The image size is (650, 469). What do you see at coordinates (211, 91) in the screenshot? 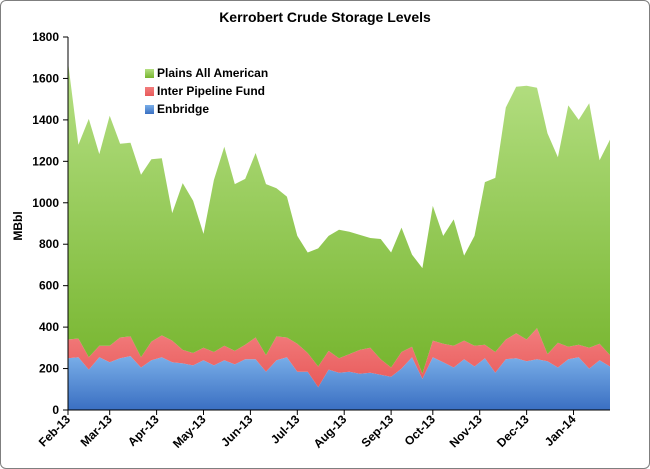
I see `legend-label-inter-pipeline-fund: Inter Pipeline Fund` at bounding box center [211, 91].